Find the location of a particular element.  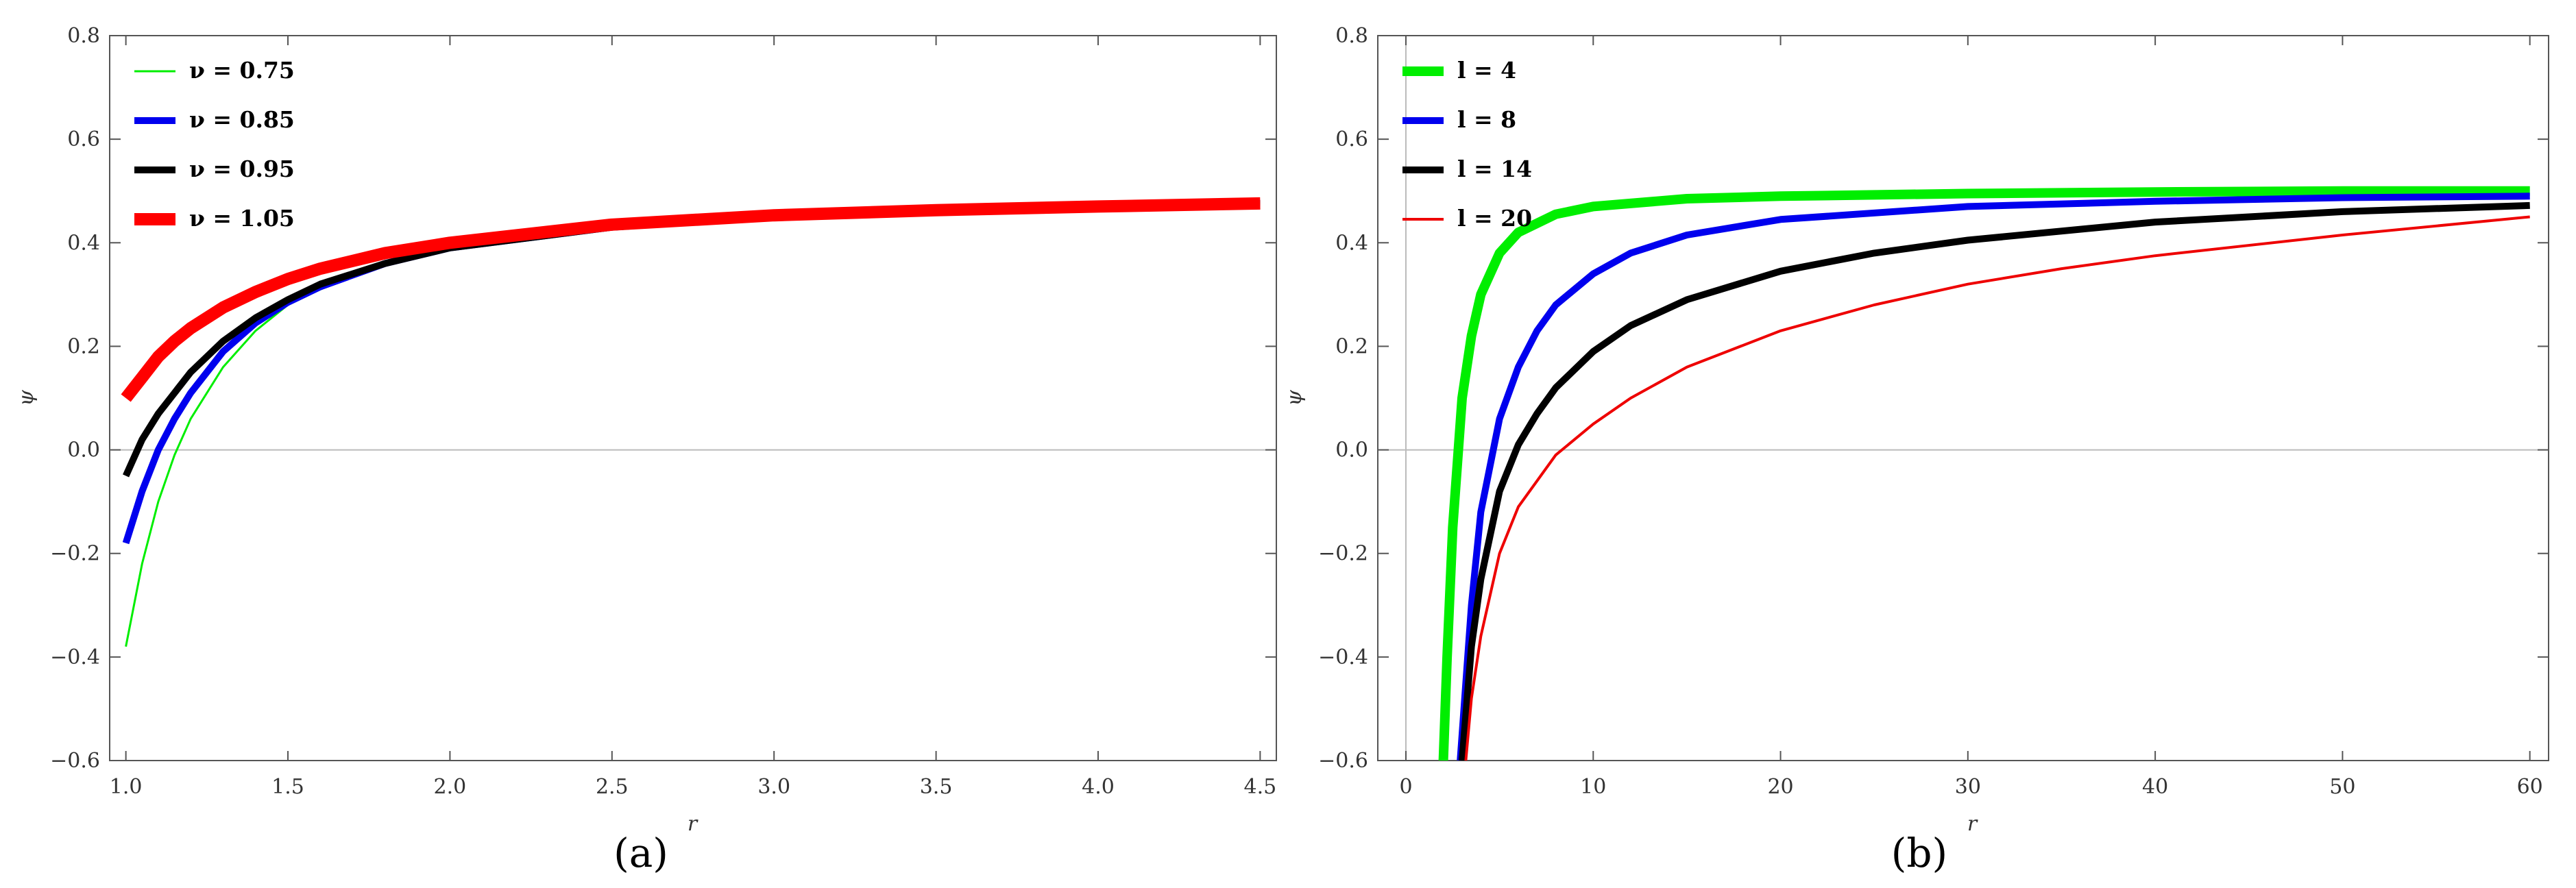

x-tick-label: 40 is located at coordinates (2155, 787).